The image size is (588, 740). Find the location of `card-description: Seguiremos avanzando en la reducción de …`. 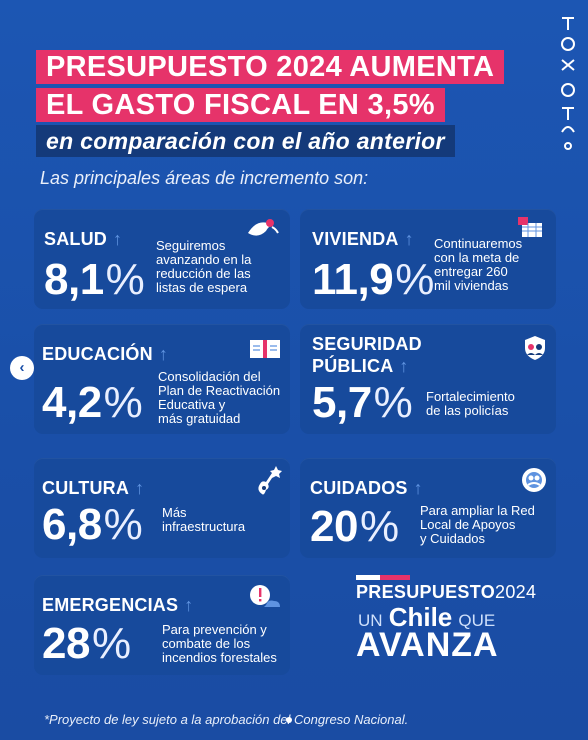

card-description: Seguiremos avanzando en la reducción de … is located at coordinates (203, 267).